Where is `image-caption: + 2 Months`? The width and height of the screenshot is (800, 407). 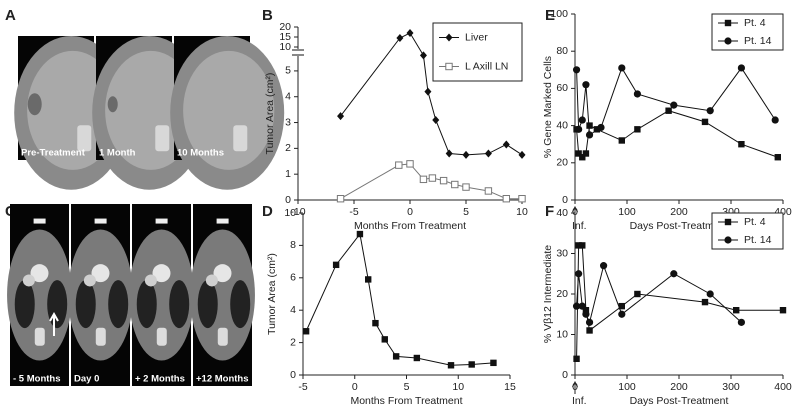 image-caption: + 2 Months is located at coordinates (160, 379).